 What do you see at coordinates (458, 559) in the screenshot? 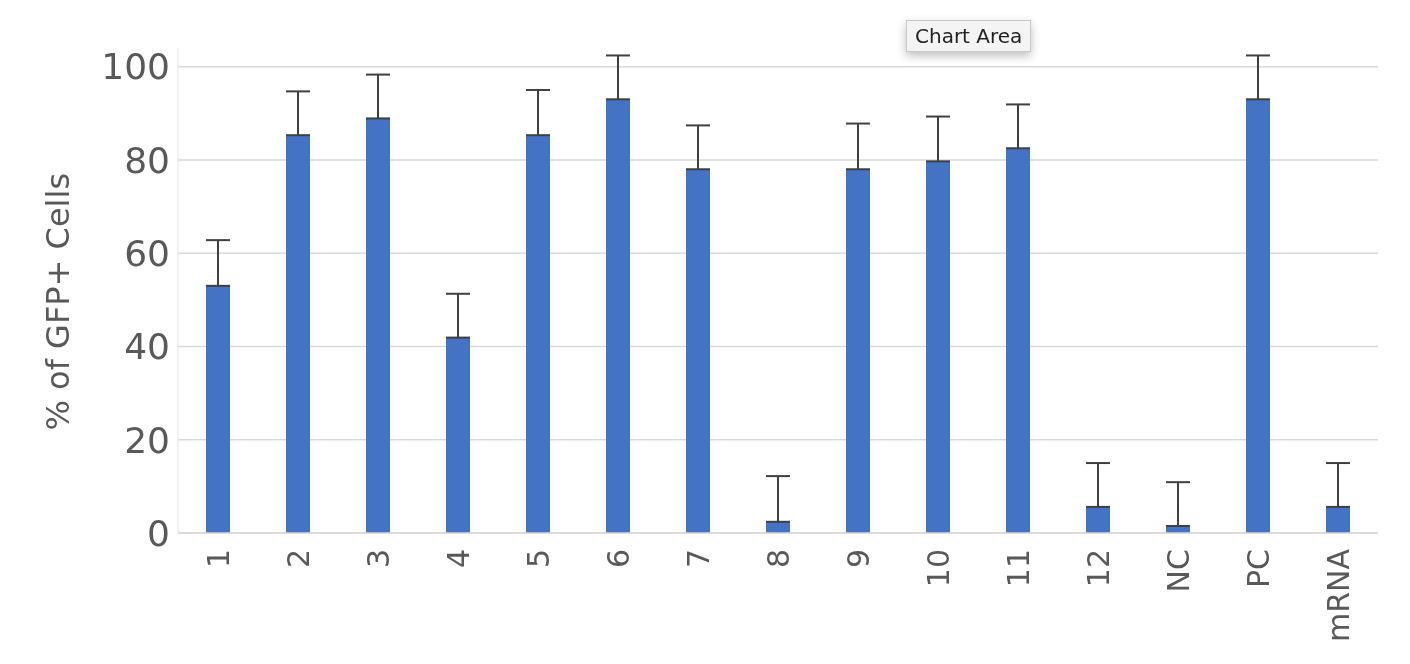
I see `x-tick-label: 4` at bounding box center [458, 559].